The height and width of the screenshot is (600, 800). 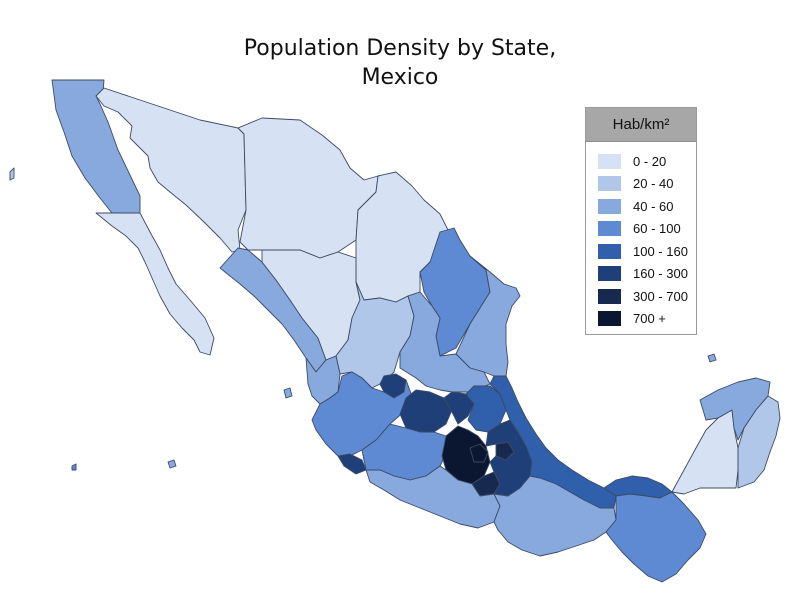 I want to click on region-cdmx, so click(x=479, y=453).